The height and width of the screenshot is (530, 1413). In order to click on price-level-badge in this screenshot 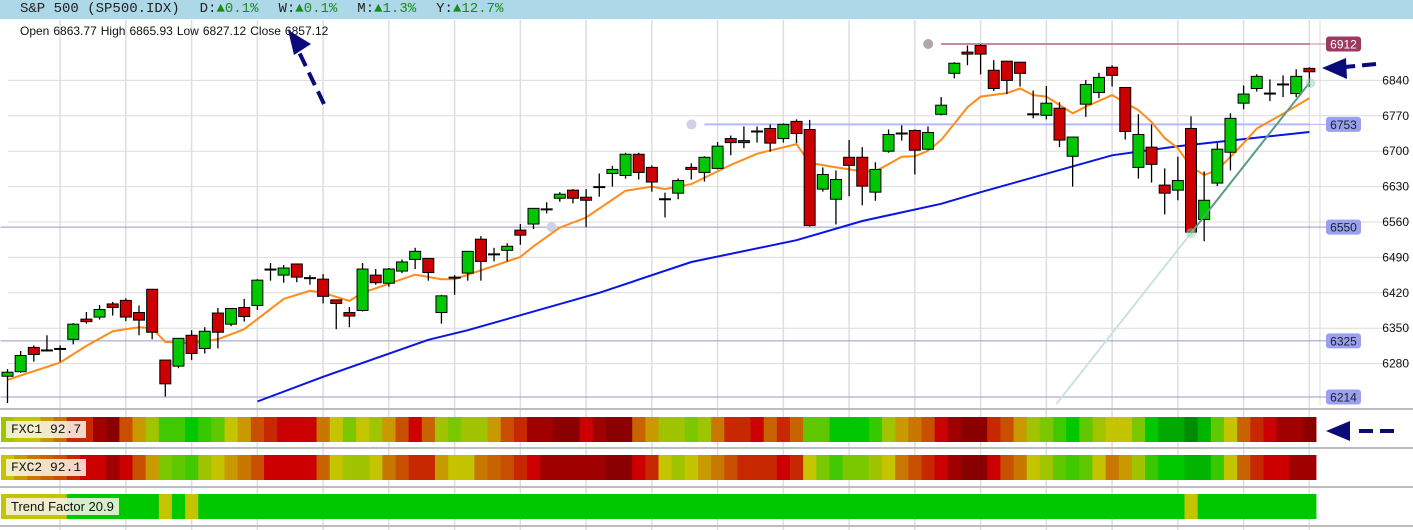, I will do `click(1343, 227)`.